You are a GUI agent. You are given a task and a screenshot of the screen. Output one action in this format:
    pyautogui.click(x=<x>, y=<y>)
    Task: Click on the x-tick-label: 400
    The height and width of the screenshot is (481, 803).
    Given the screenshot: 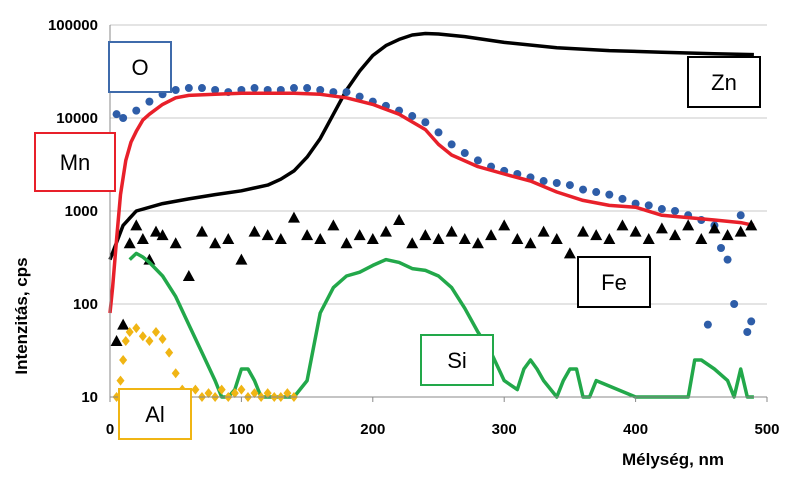 What is the action you would take?
    pyautogui.click(x=635, y=429)
    